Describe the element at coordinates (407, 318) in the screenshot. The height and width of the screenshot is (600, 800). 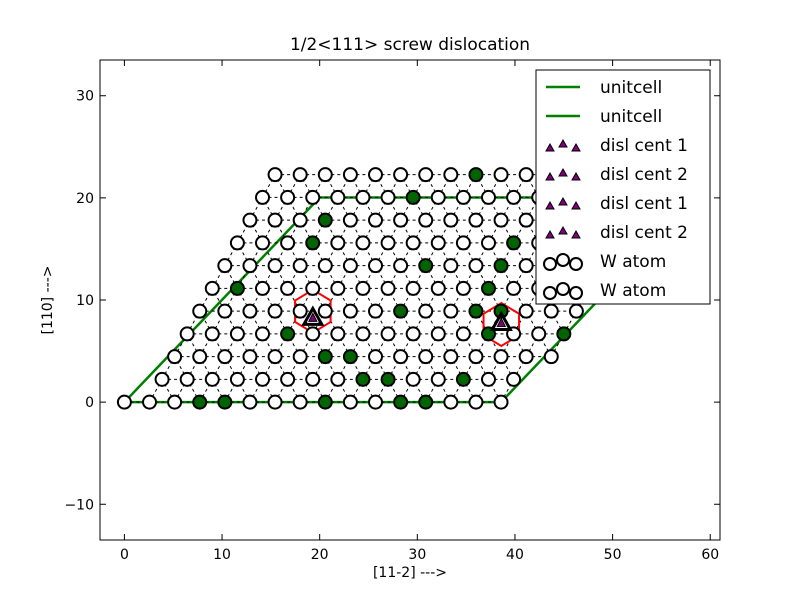
I see `dislocation-layer` at that location.